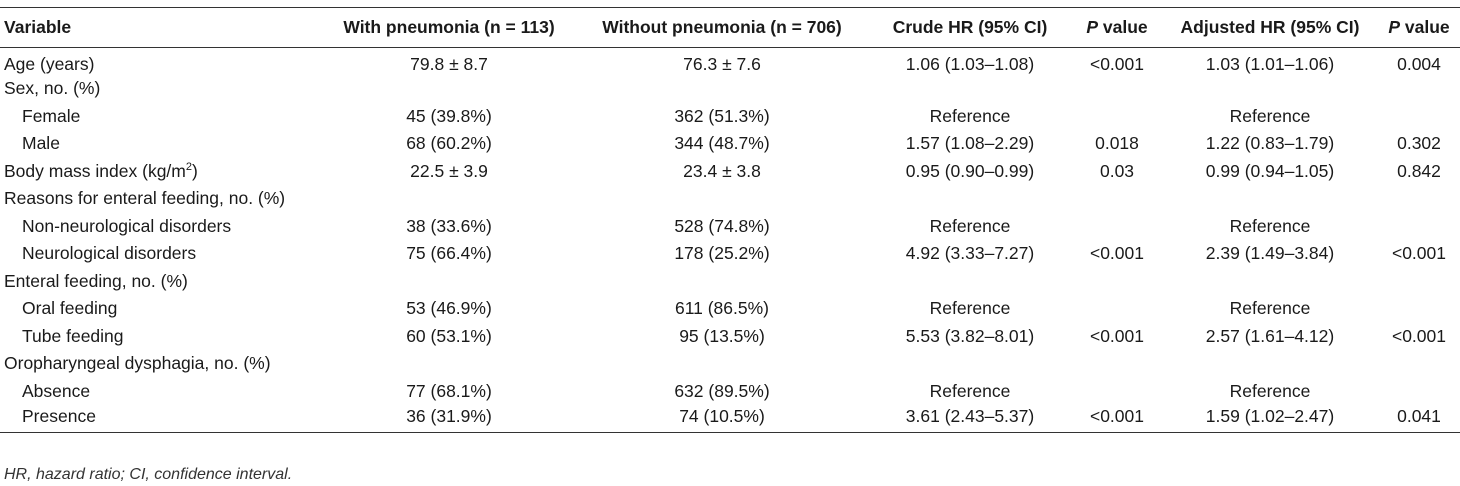 This screenshot has height=486, width=1460. I want to click on cell-without-pneumonia: 611 (86.5%), so click(722, 308).